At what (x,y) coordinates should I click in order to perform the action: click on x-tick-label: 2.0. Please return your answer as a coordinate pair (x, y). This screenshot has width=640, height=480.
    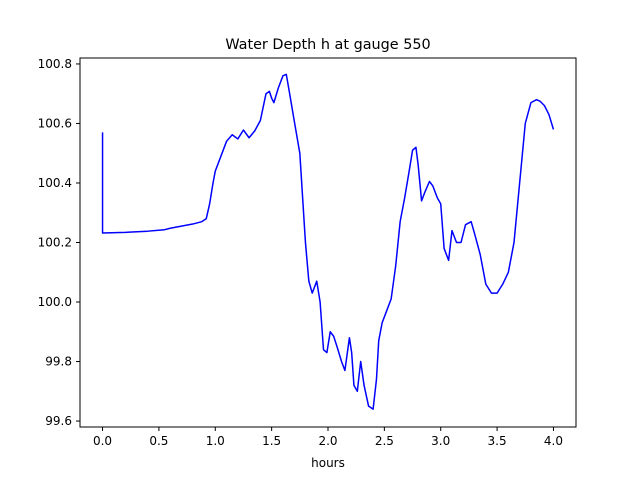
    Looking at the image, I should click on (327, 441).